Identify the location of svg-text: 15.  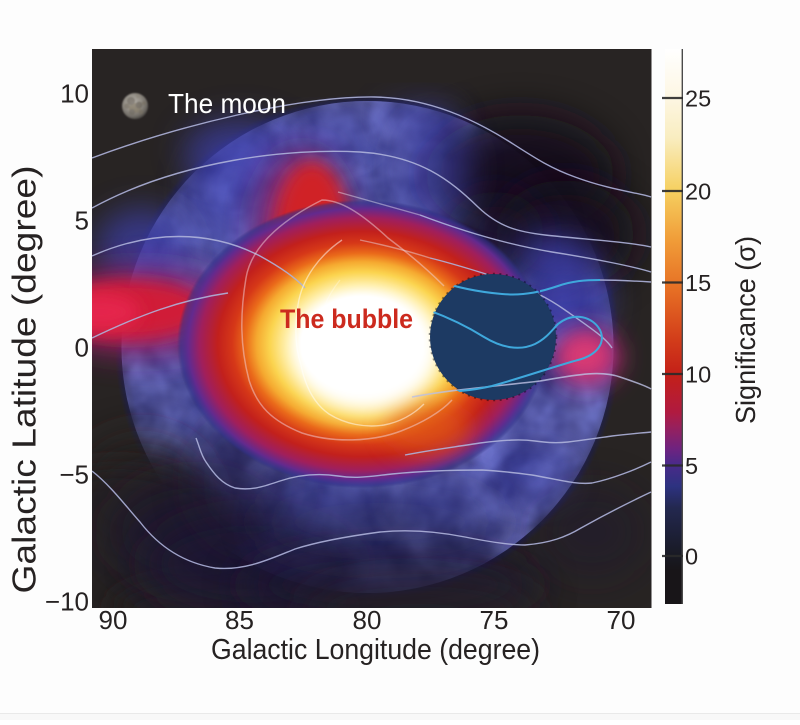
(698, 283).